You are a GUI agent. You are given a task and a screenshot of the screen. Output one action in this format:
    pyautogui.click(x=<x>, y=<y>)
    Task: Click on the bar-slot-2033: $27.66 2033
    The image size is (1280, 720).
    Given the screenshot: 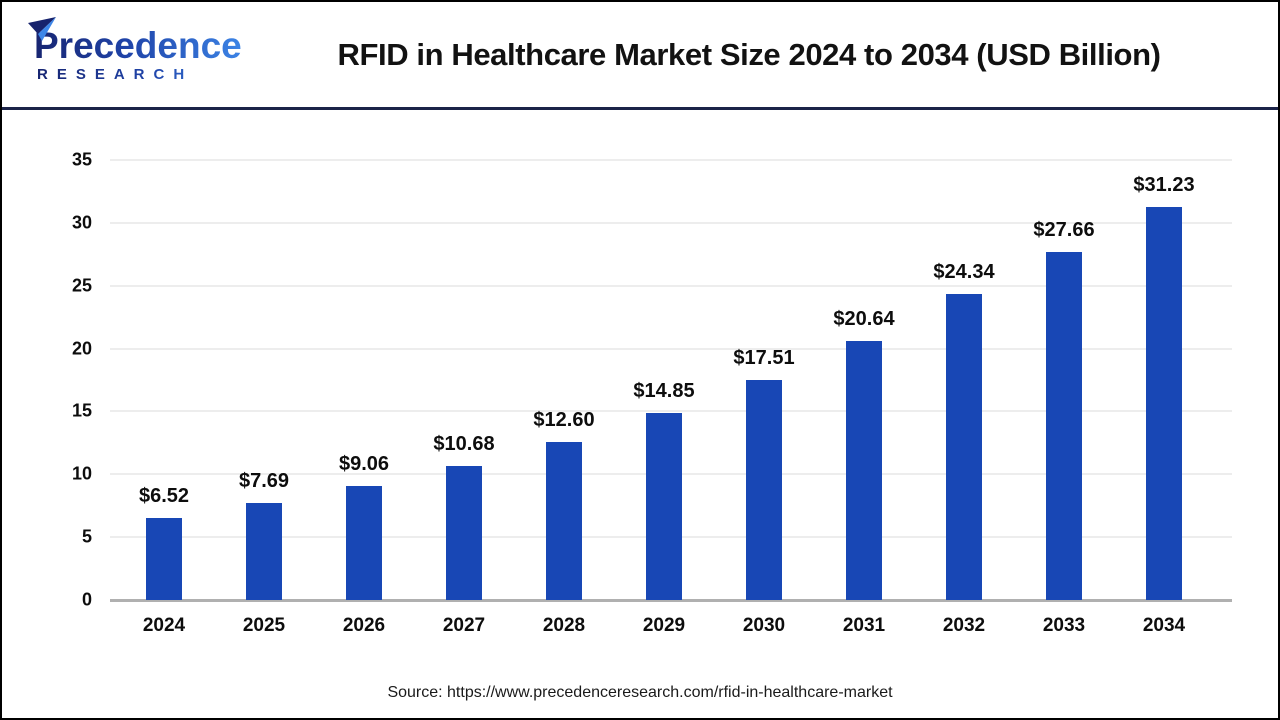 What is the action you would take?
    pyautogui.click(x=1064, y=398)
    